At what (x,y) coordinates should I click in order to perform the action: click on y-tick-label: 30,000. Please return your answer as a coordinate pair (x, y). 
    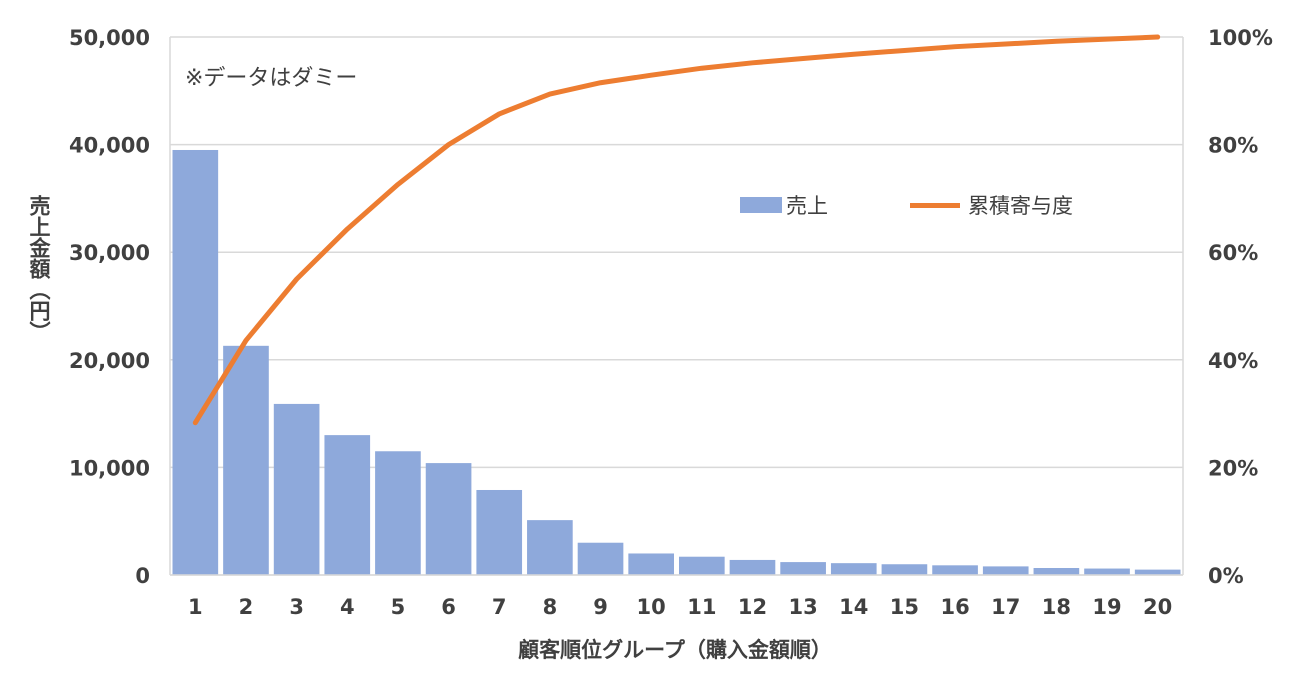
    Looking at the image, I should click on (109, 253).